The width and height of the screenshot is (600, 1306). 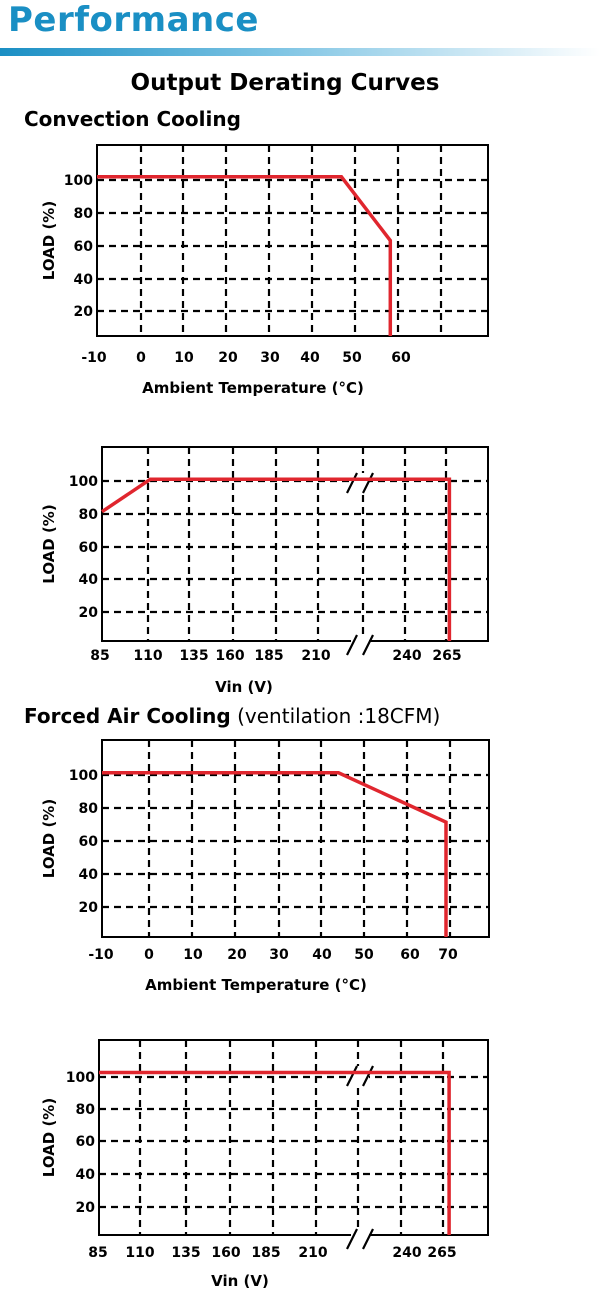 What do you see at coordinates (448, 955) in the screenshot?
I see `x-tick-label: 70` at bounding box center [448, 955].